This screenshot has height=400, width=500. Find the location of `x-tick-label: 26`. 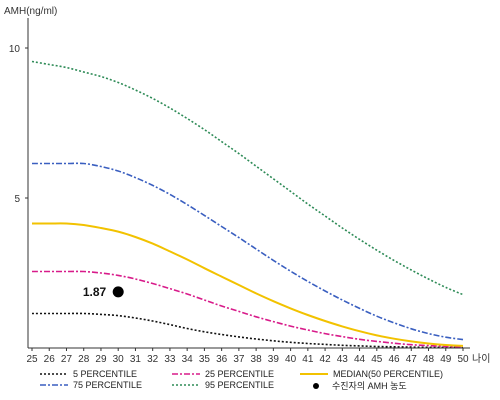

x-tick-label: 26 is located at coordinates (50, 359).